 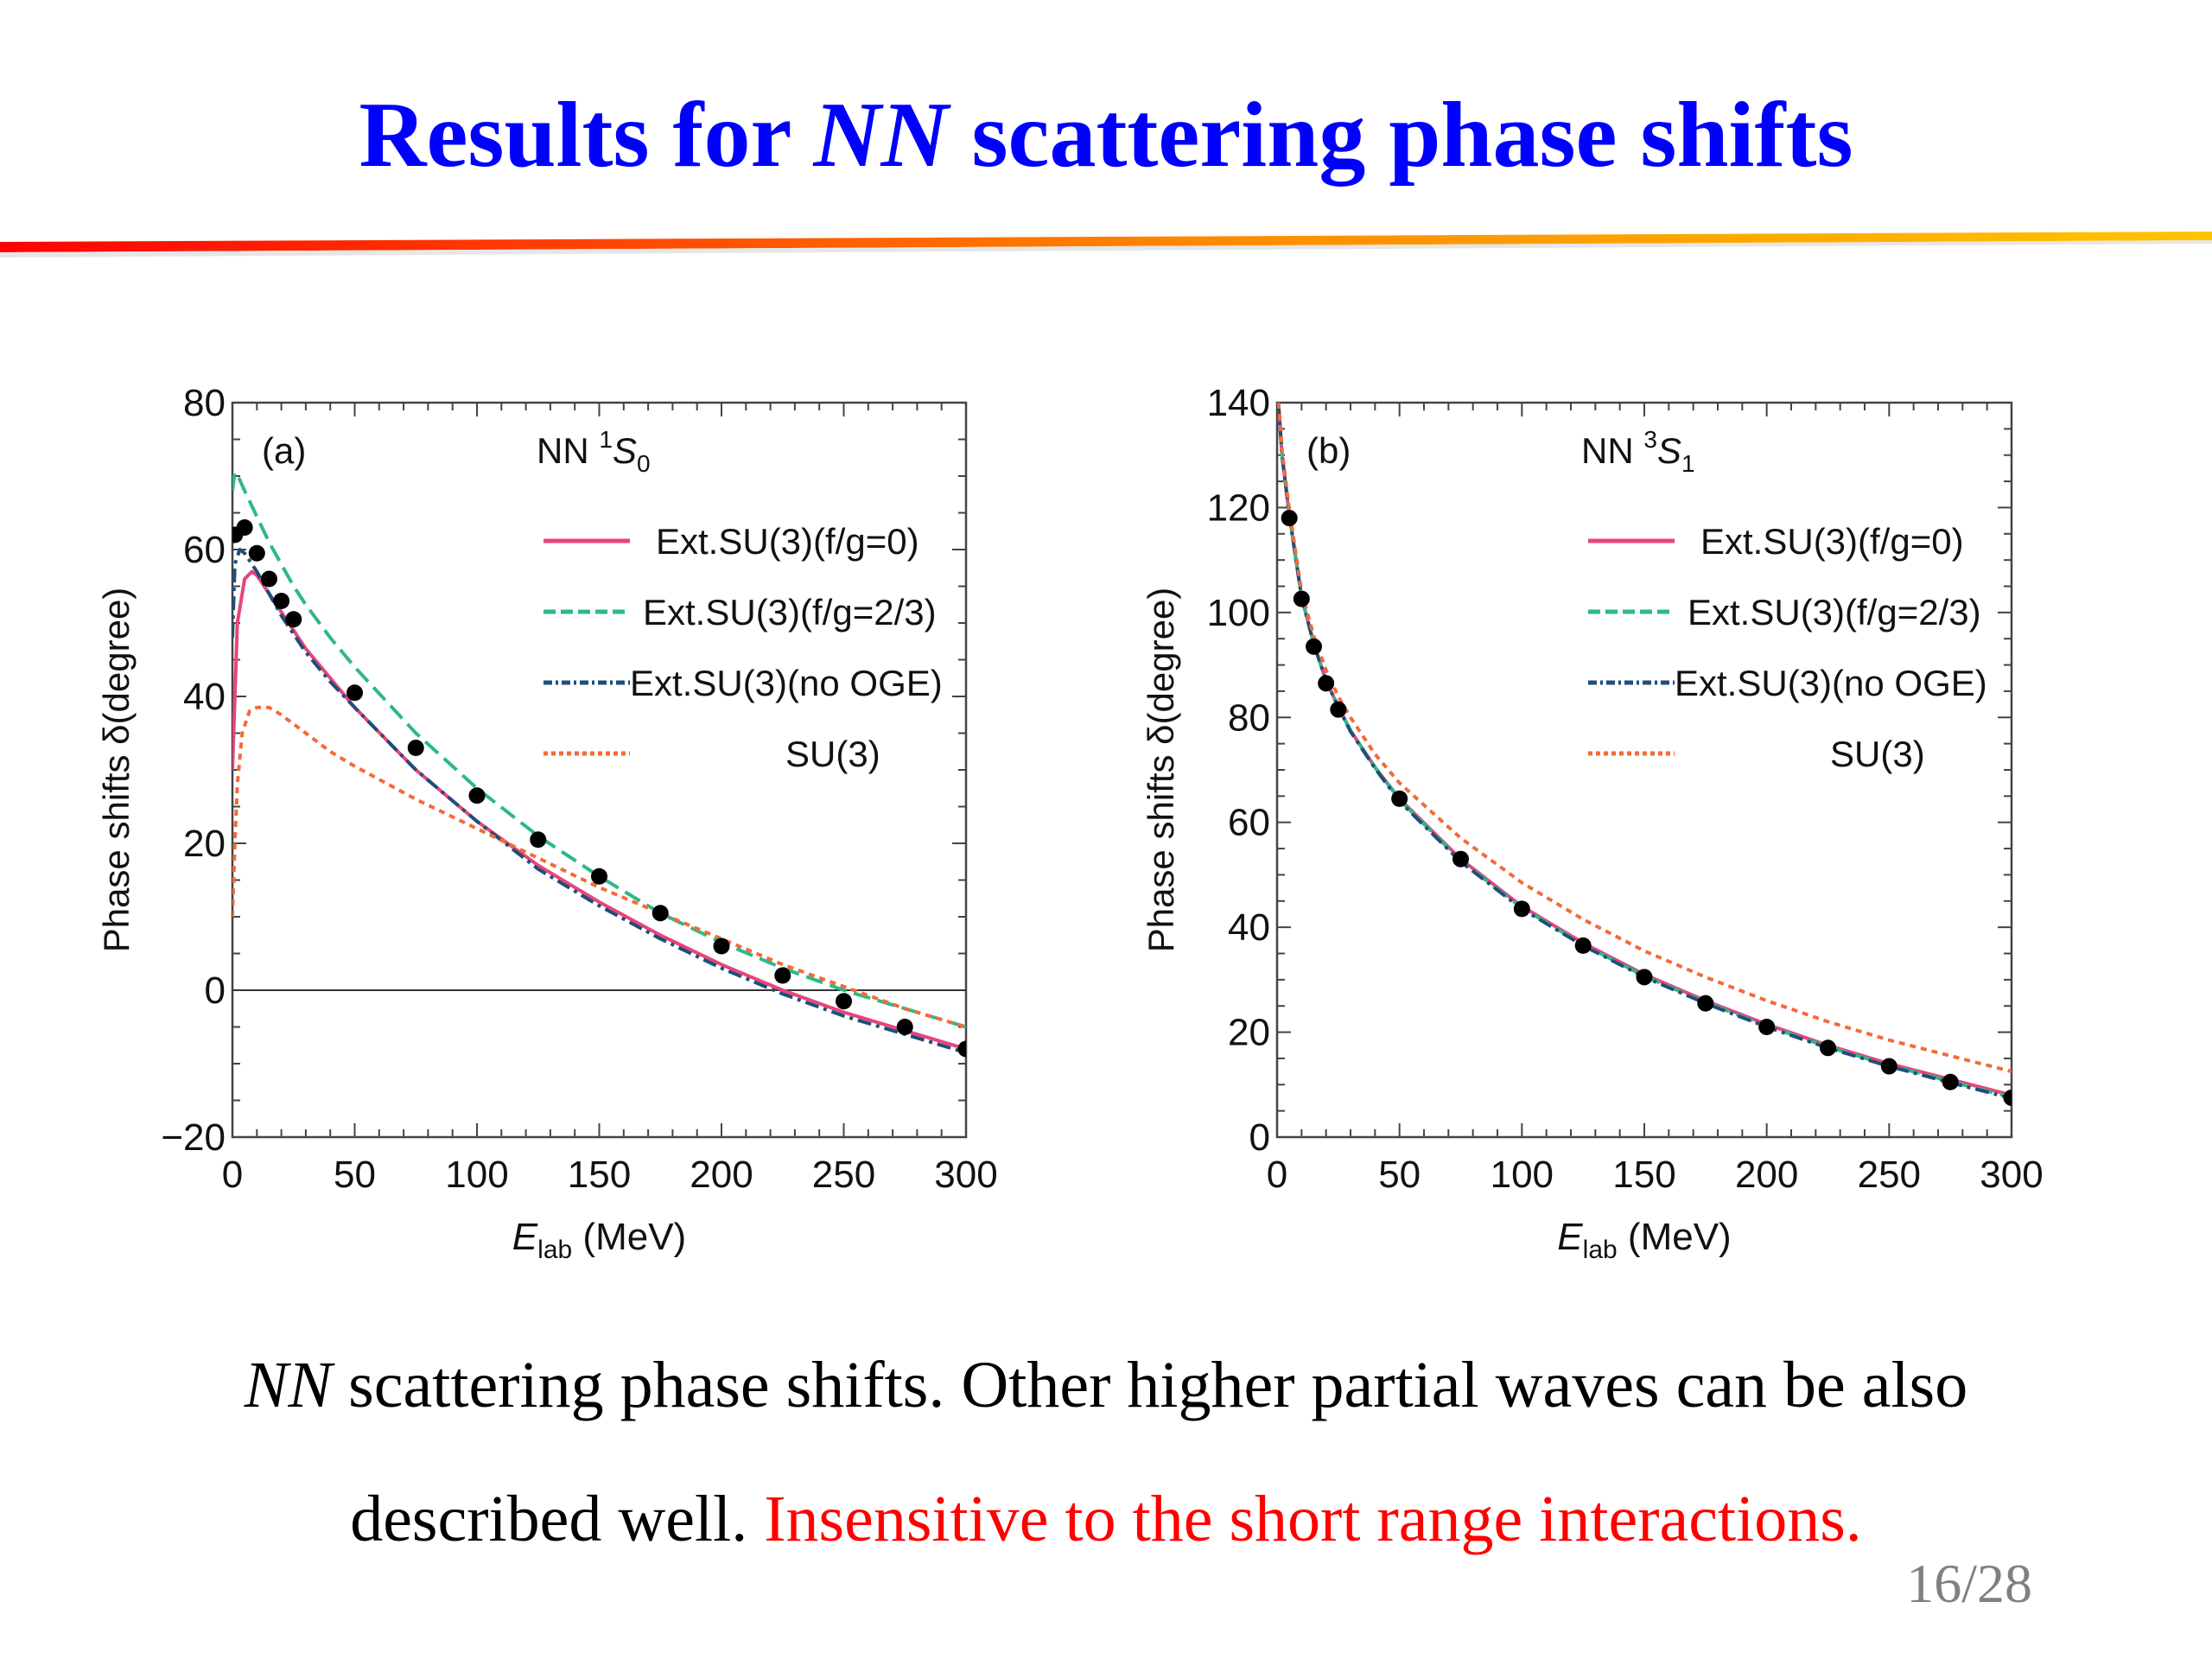 I want to click on y-tick-label: 140, so click(x=1238, y=403).